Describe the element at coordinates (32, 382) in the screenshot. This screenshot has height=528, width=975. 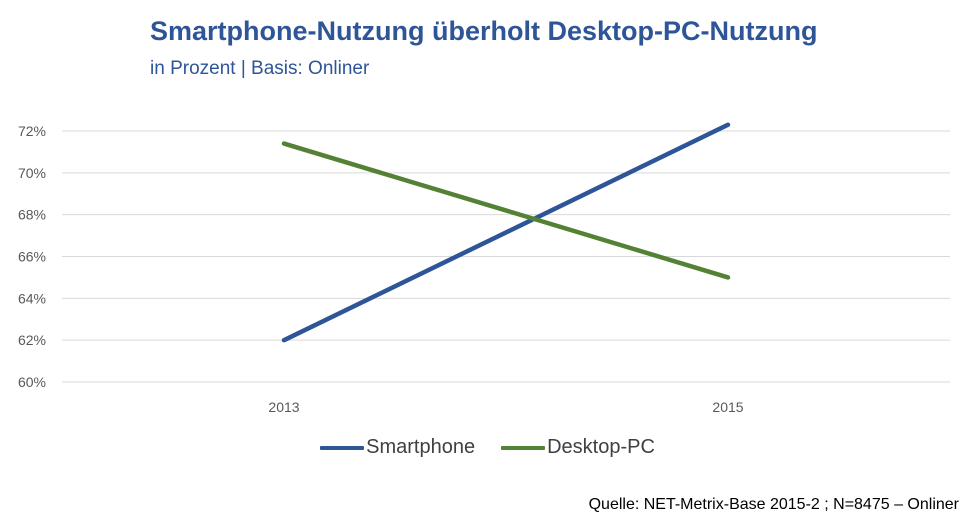
I see `y-tick-label: 60%` at that location.